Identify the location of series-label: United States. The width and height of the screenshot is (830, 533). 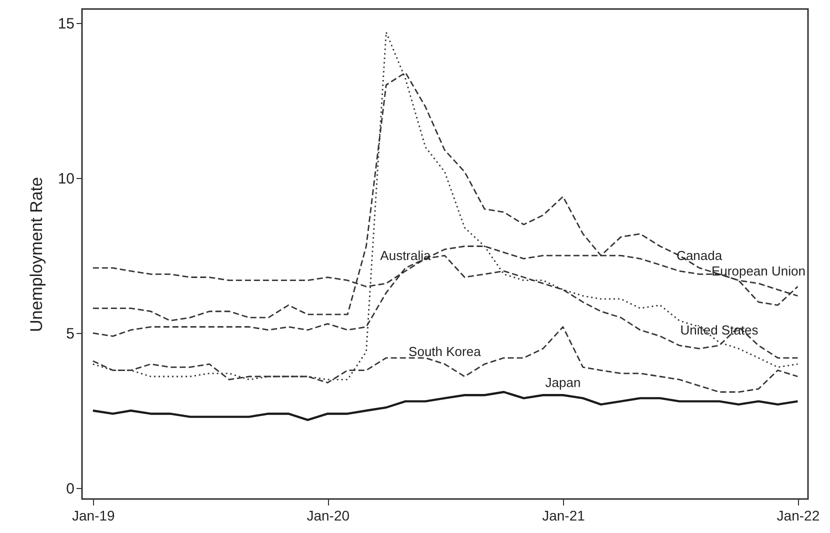
(719, 330).